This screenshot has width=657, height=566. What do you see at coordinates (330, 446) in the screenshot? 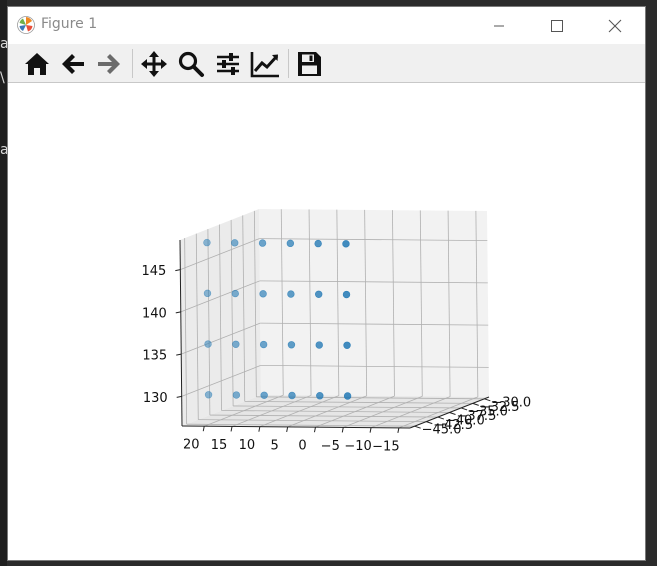
I see `x-tick-label: −5` at bounding box center [330, 446].